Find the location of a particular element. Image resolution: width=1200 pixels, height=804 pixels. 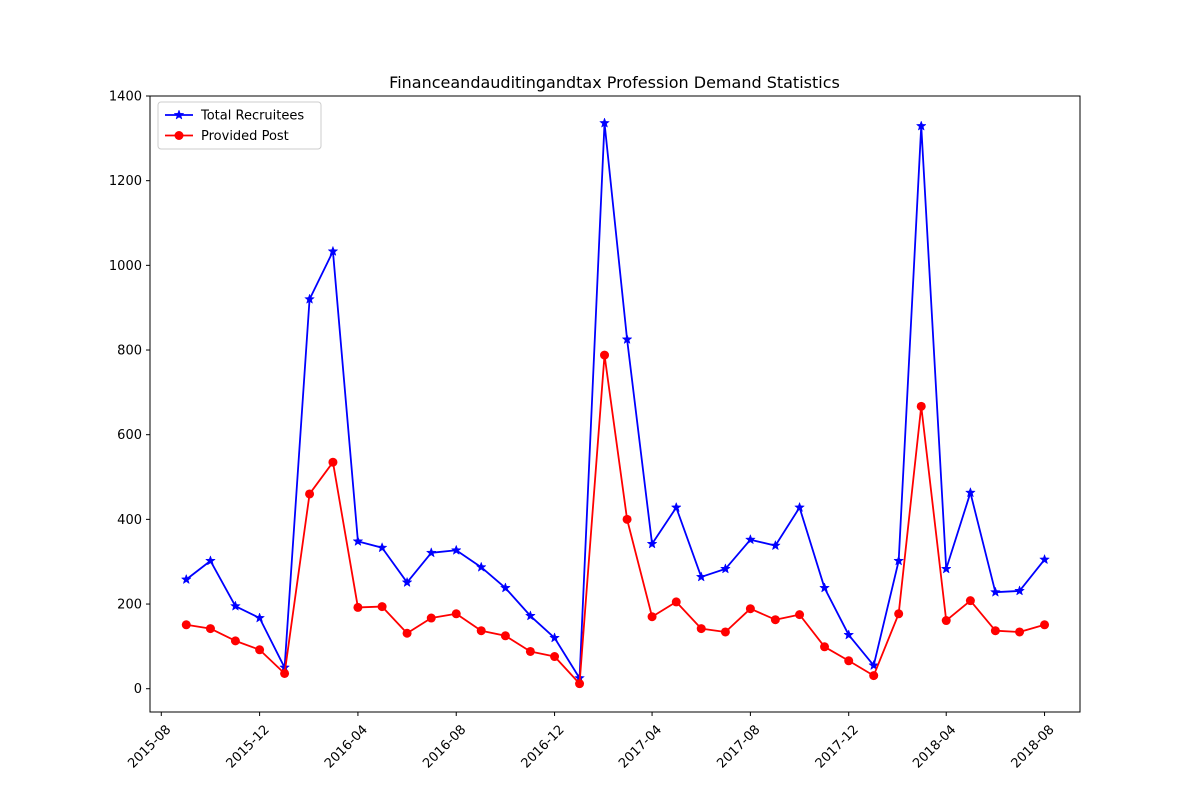

legend-item: Provided Post is located at coordinates (227, 136).